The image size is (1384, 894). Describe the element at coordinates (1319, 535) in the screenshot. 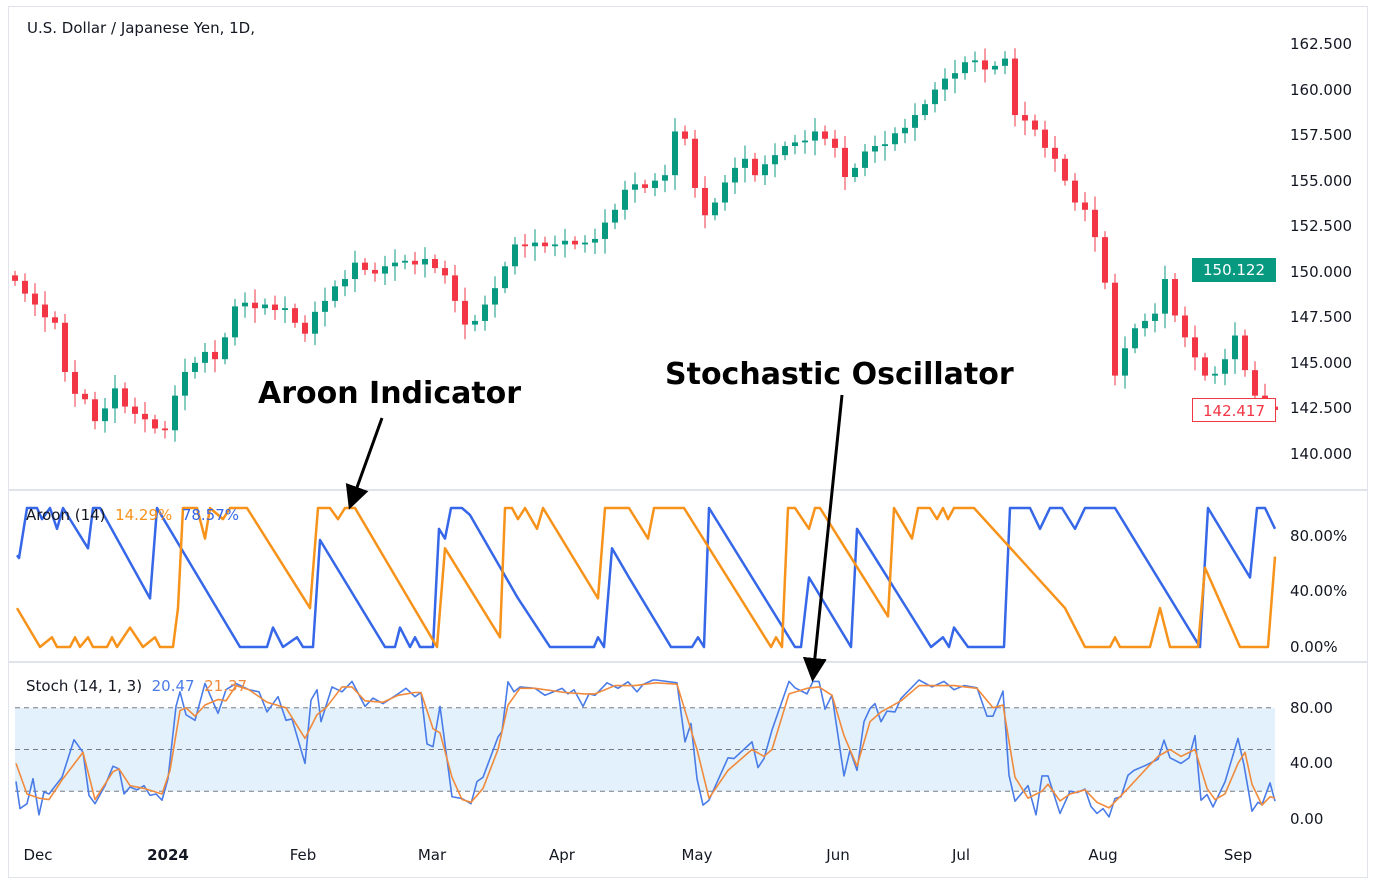

I see `aroon-tick-label: 80.00%` at that location.